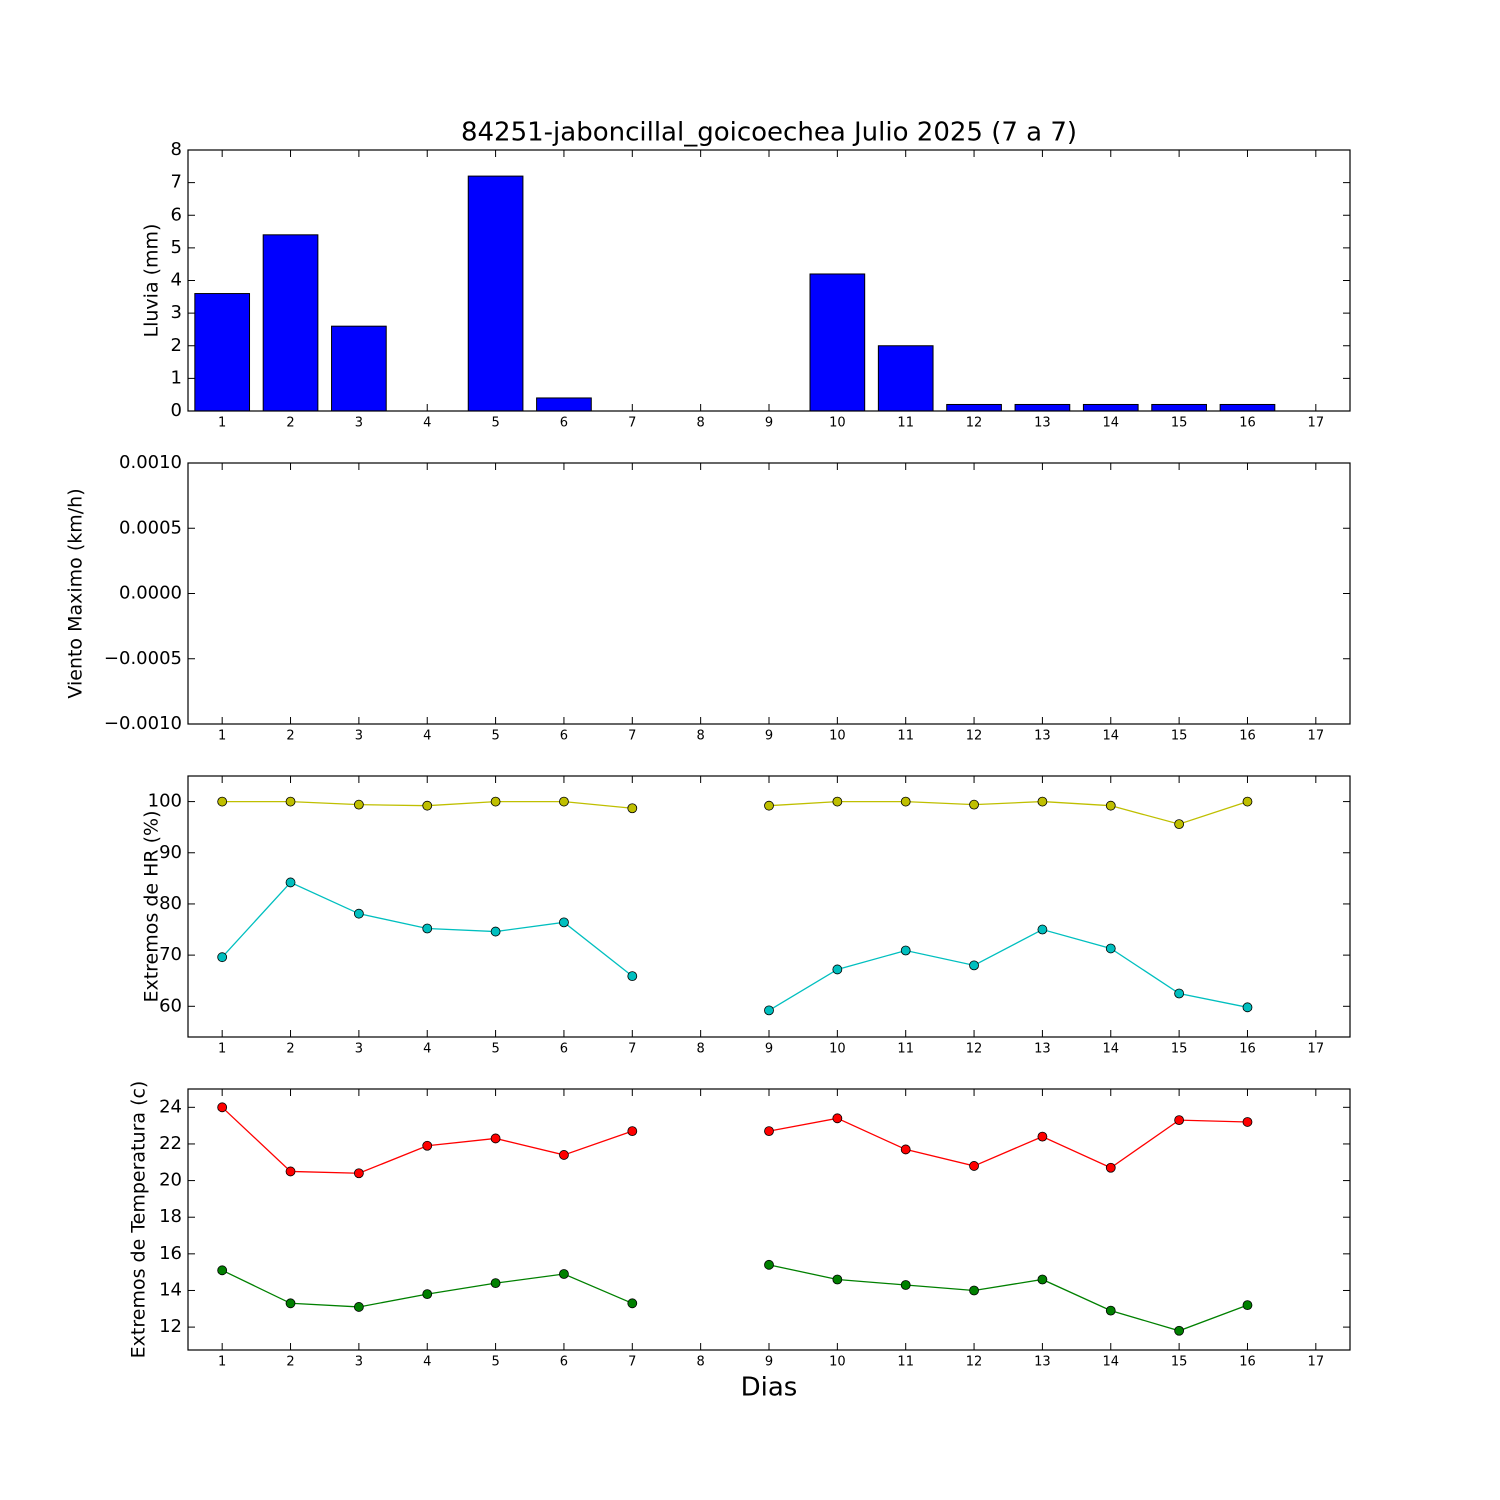 This screenshot has height=1500, width=1500. Describe the element at coordinates (170, 1143) in the screenshot. I see `y-tick-label: 22` at that location.